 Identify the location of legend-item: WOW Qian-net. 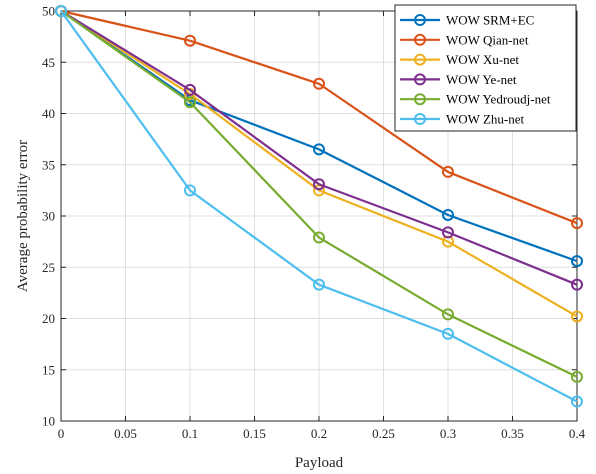
(464, 39).